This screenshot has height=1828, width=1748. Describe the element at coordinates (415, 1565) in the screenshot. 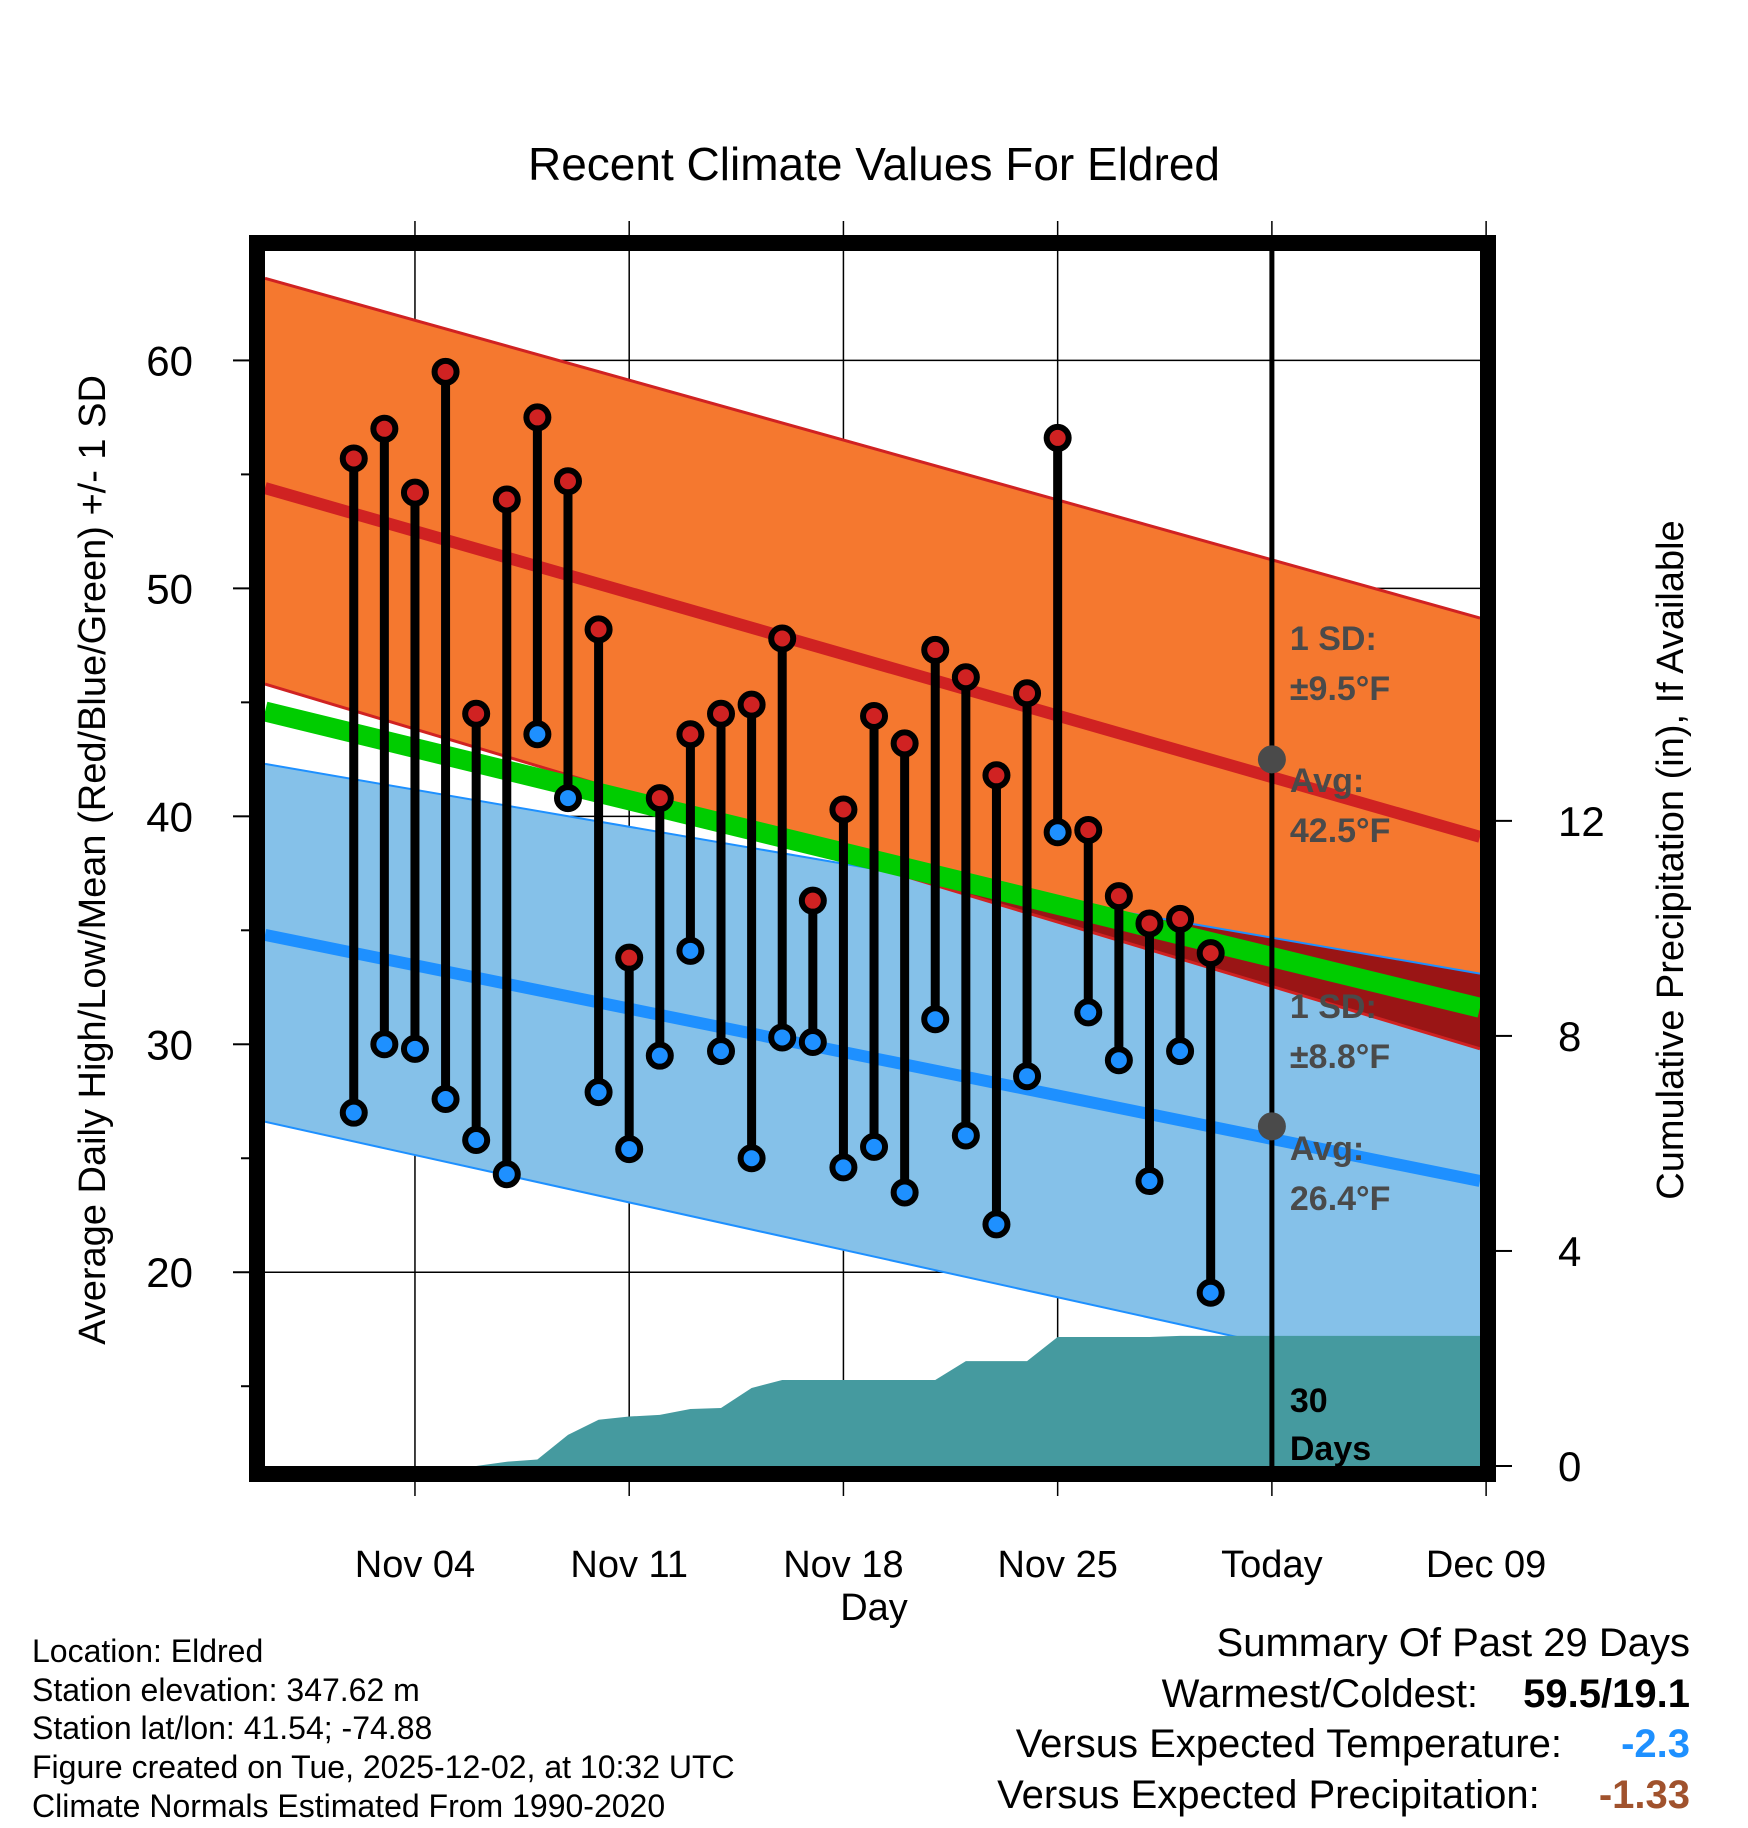

I see `x-tick-label: Nov 04` at that location.